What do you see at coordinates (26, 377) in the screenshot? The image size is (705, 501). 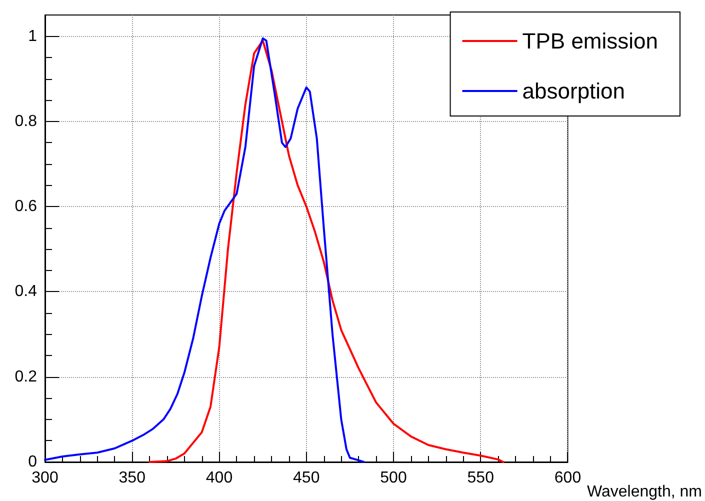 I see `y-tick-label: 0.2` at bounding box center [26, 377].